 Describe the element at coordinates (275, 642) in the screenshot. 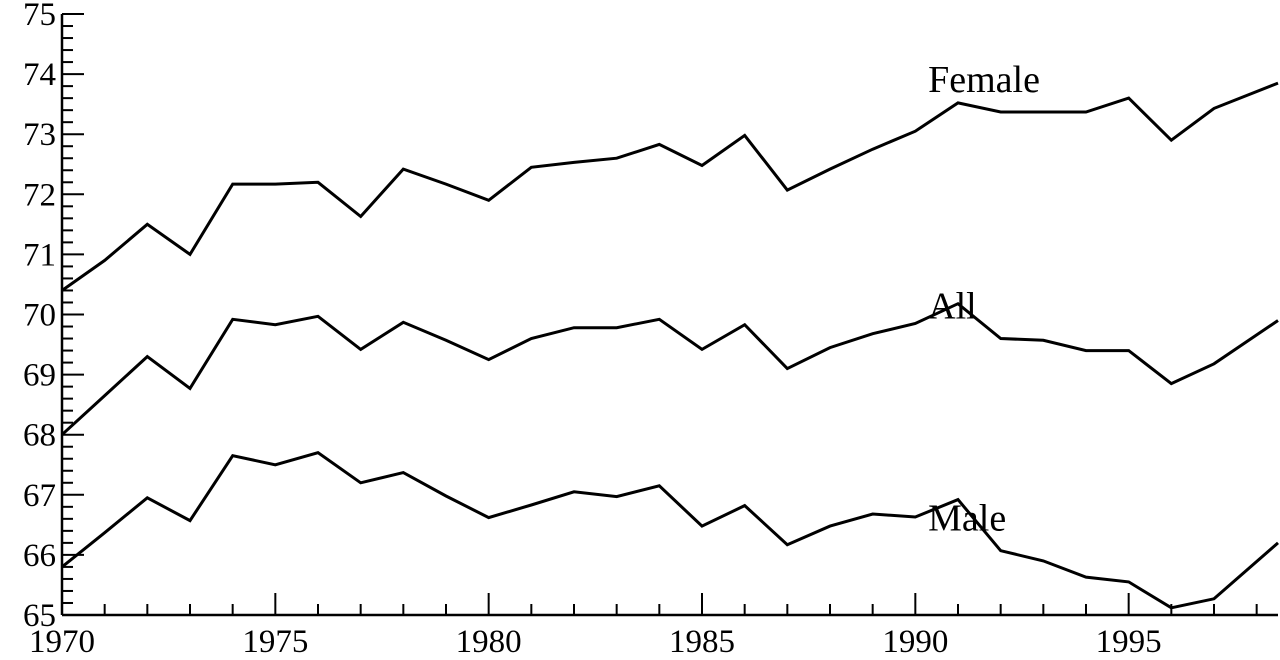

I see `x-tick-label: 1975` at that location.